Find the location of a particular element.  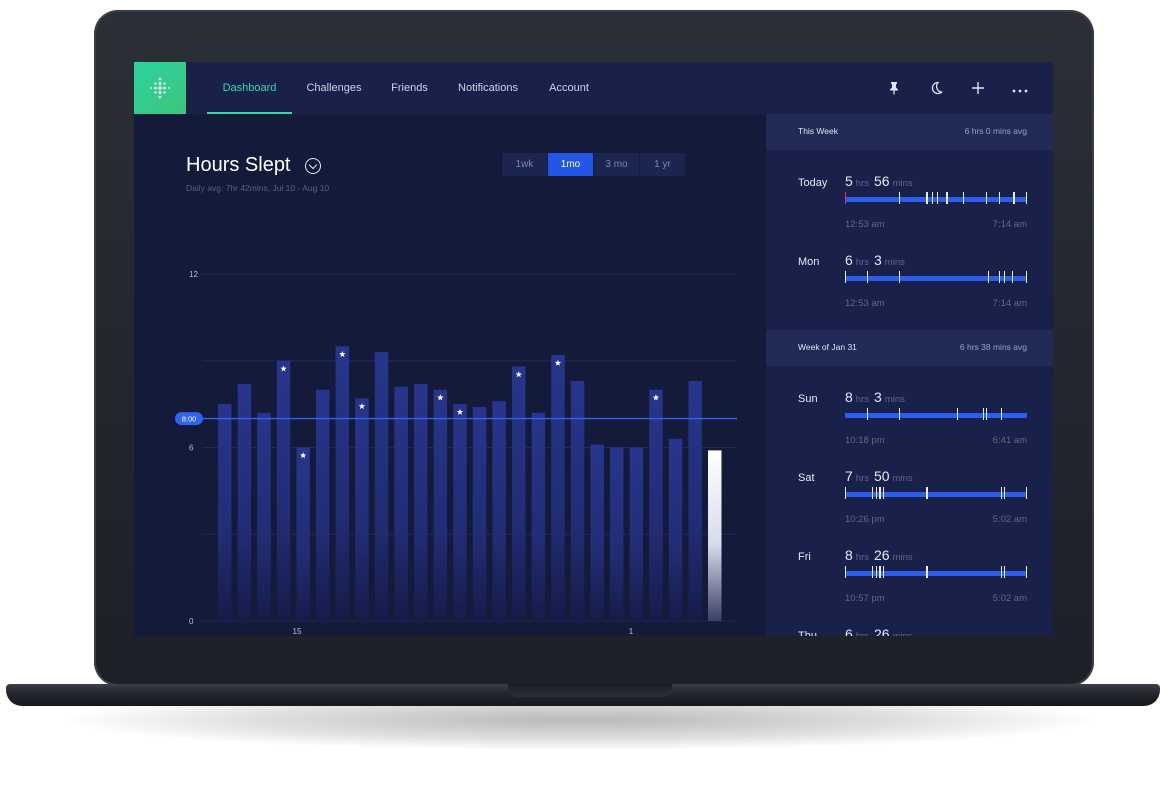

y-tick-label: 0 is located at coordinates (191, 621).